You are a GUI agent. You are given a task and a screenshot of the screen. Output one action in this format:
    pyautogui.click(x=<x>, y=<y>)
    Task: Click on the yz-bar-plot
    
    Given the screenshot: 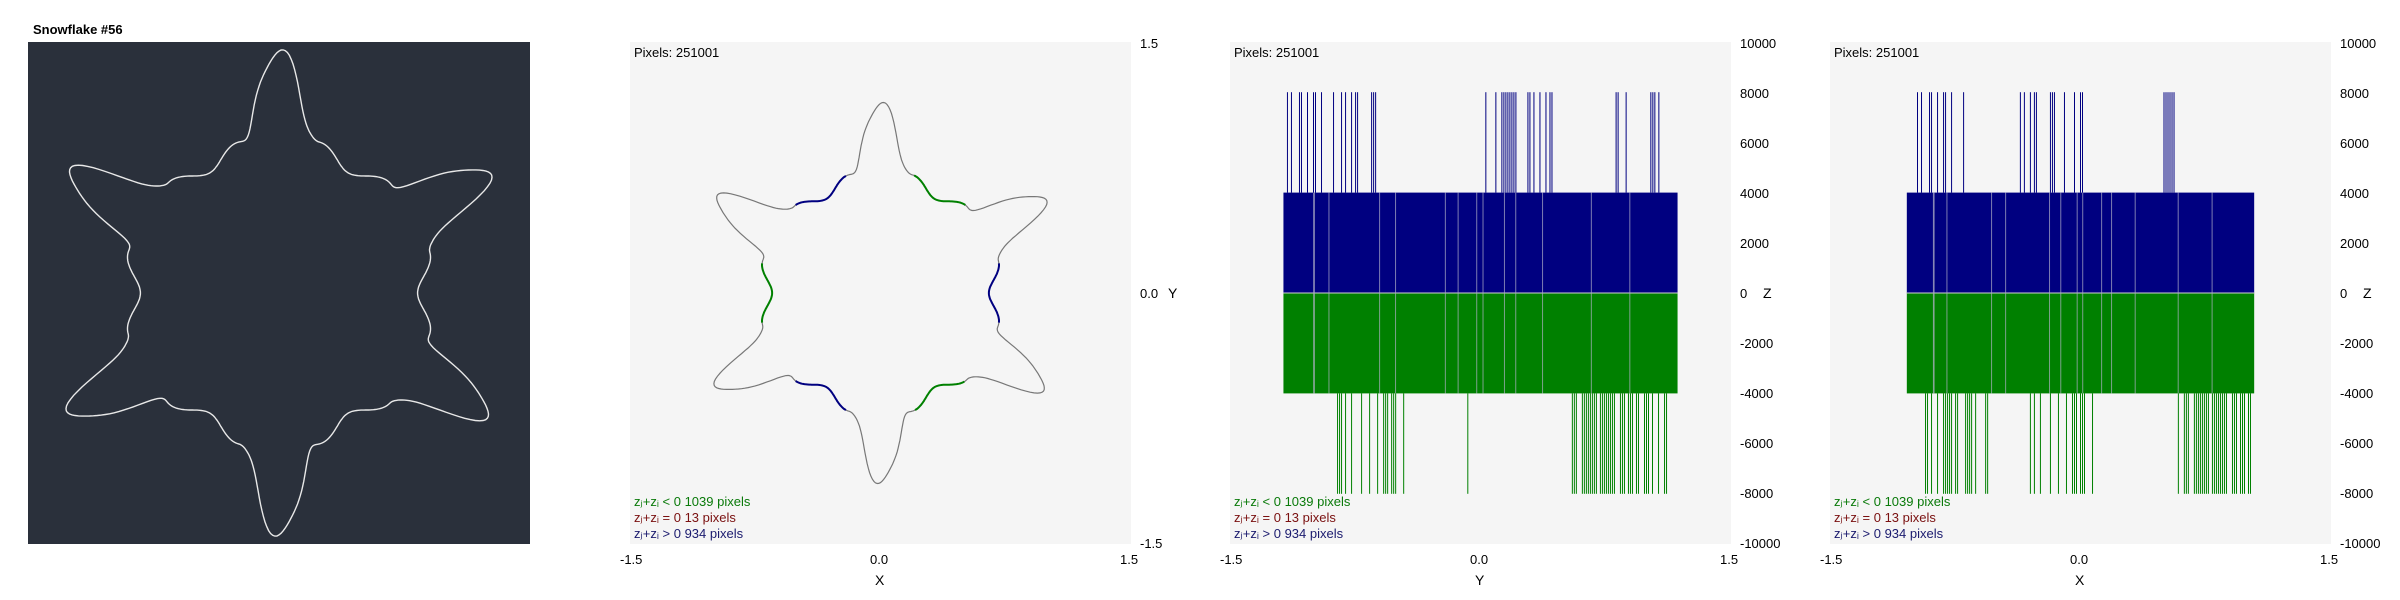 What is the action you would take?
    pyautogui.click(x=1480, y=293)
    